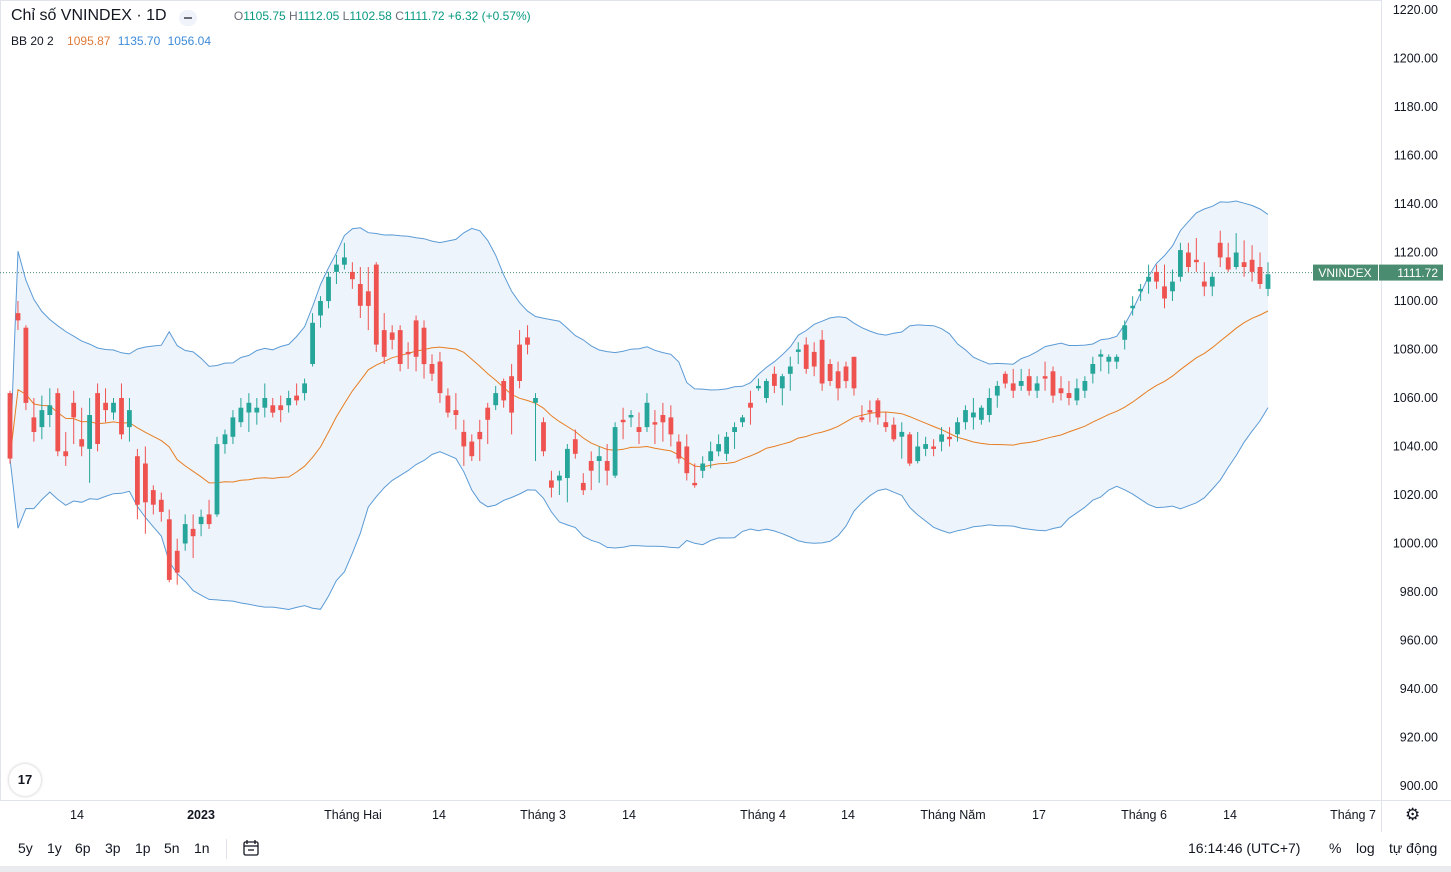 This screenshot has width=1451, height=872. I want to click on range-1m-button: 1p, so click(143, 848).